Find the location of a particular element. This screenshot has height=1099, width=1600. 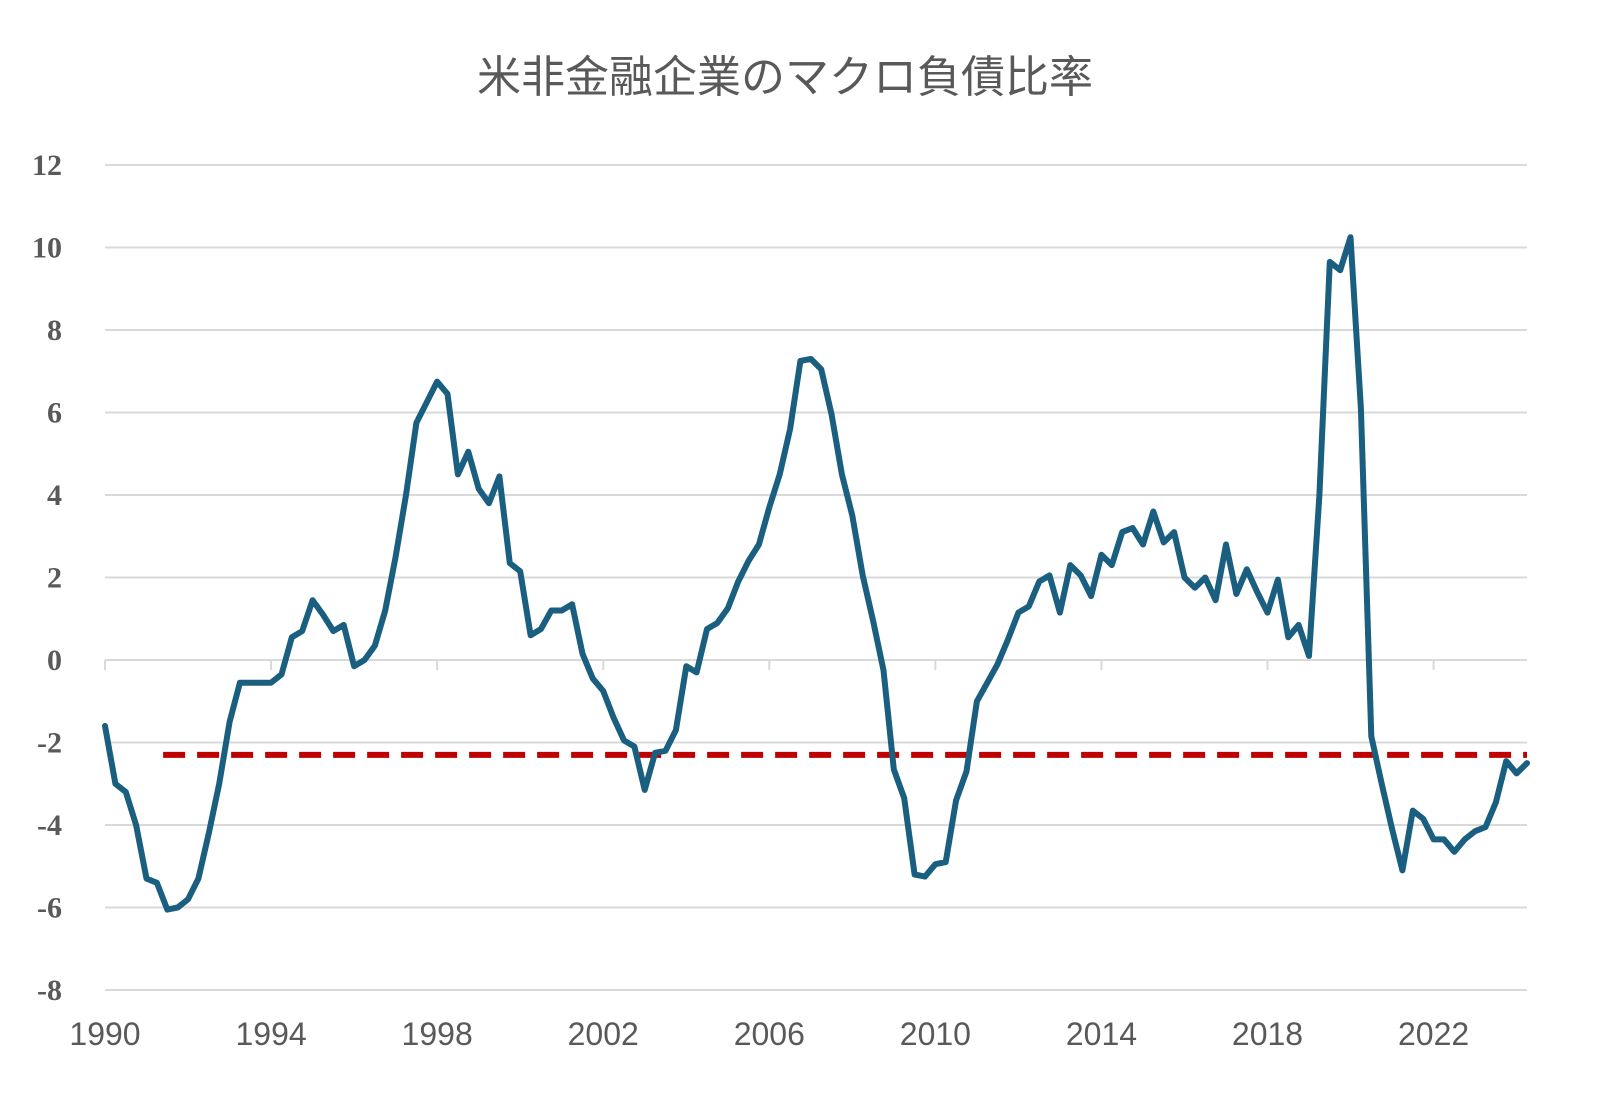

chart-title: 米非金融企業のマクロ負債比率 is located at coordinates (785, 77).